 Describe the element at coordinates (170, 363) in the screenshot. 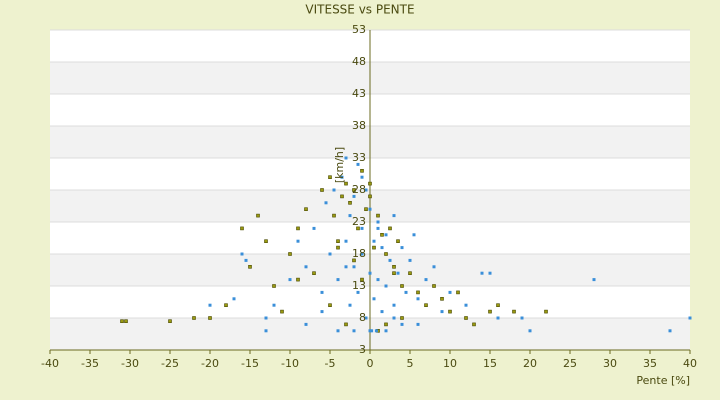

I see `x-tick-label: -25` at that location.